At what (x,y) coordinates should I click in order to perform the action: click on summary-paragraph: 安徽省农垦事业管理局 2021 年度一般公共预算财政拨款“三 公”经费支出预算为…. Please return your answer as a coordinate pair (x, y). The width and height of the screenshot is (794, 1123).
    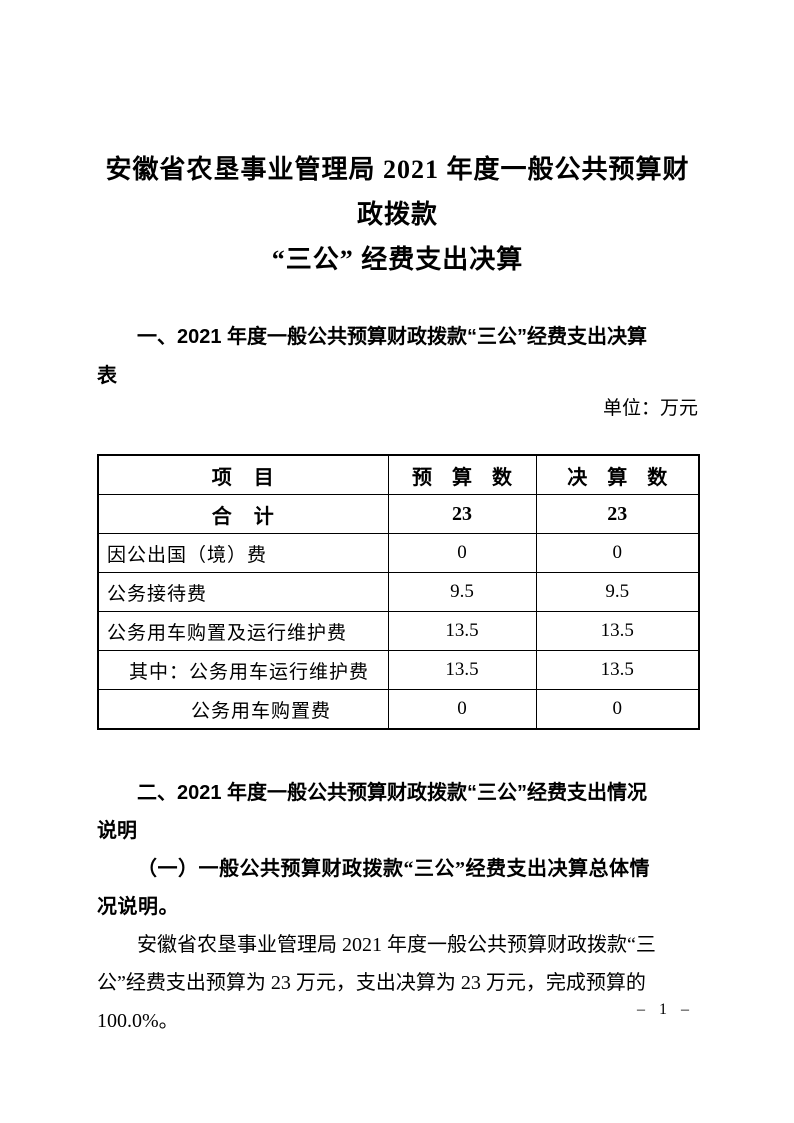
    Looking at the image, I should click on (397, 983).